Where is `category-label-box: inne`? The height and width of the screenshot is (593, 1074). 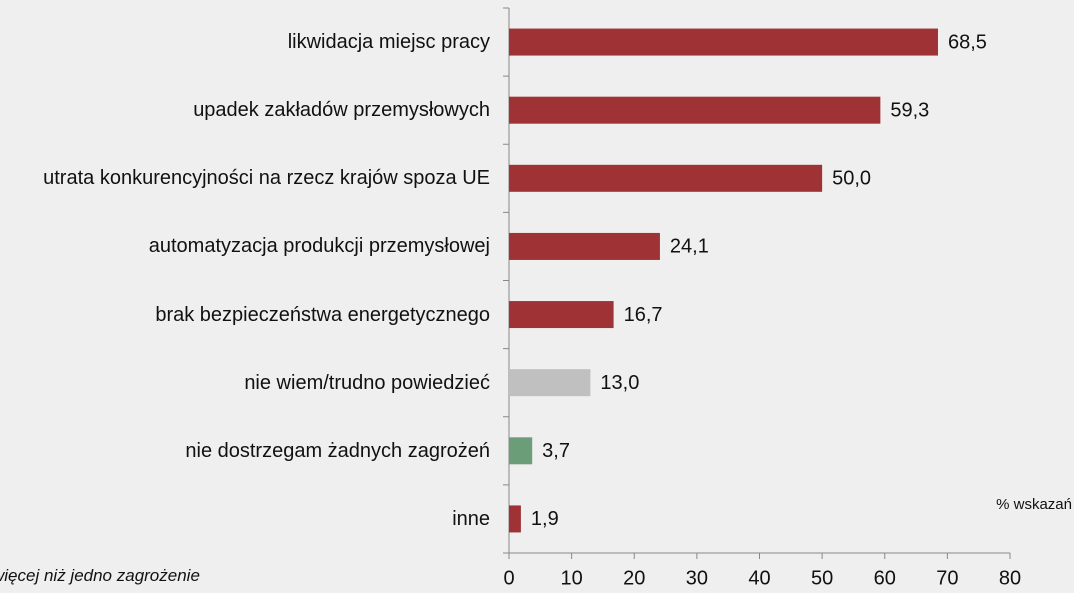
category-label-box: inne is located at coordinates (471, 519).